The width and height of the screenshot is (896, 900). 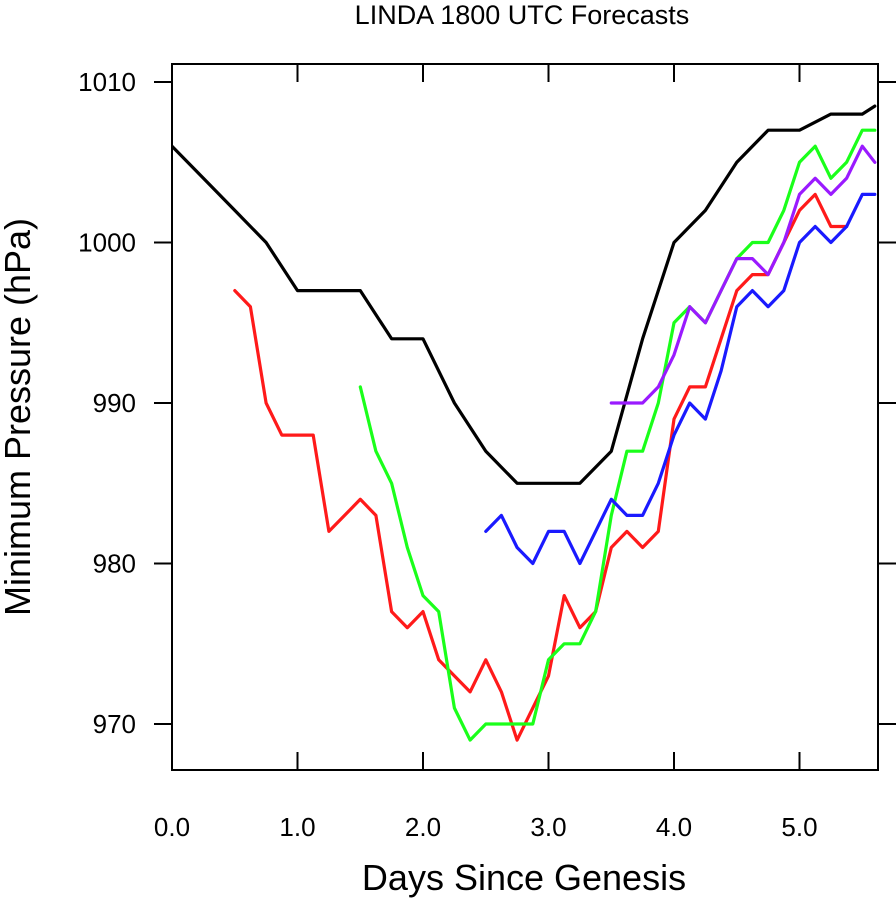 I want to click on x-tick-label: 2.0, so click(x=423, y=827).